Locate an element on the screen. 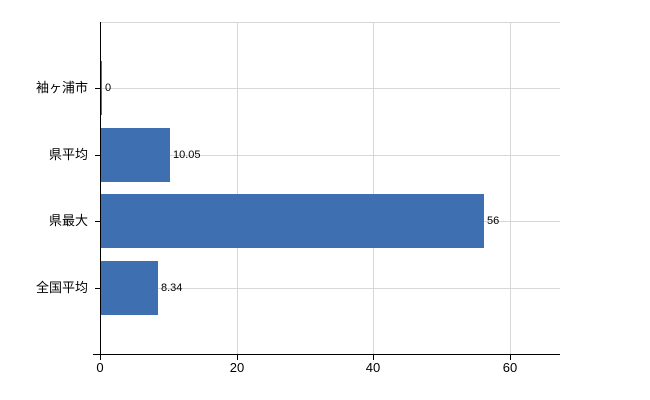  x-tick-label: 60 is located at coordinates (510, 367).